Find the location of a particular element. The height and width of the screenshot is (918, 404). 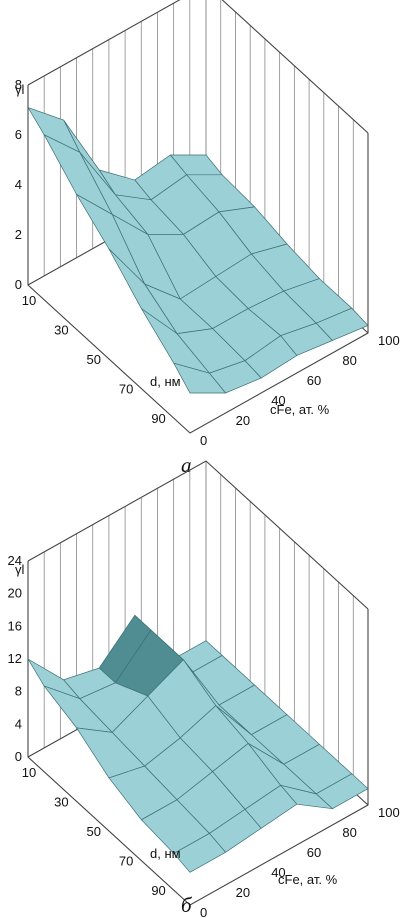

z-tick-label: 2 is located at coordinates (18, 234).